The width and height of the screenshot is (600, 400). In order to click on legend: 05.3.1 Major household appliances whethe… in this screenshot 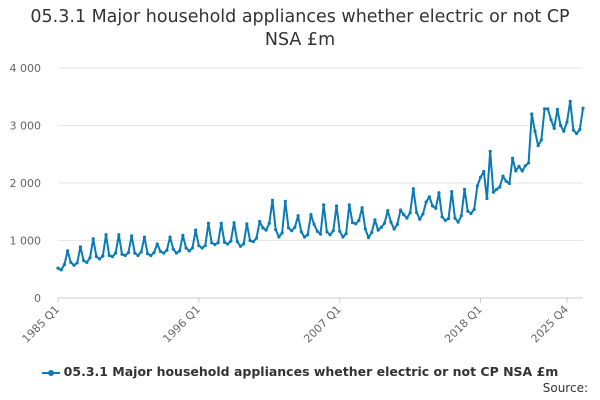, I will do `click(300, 371)`.